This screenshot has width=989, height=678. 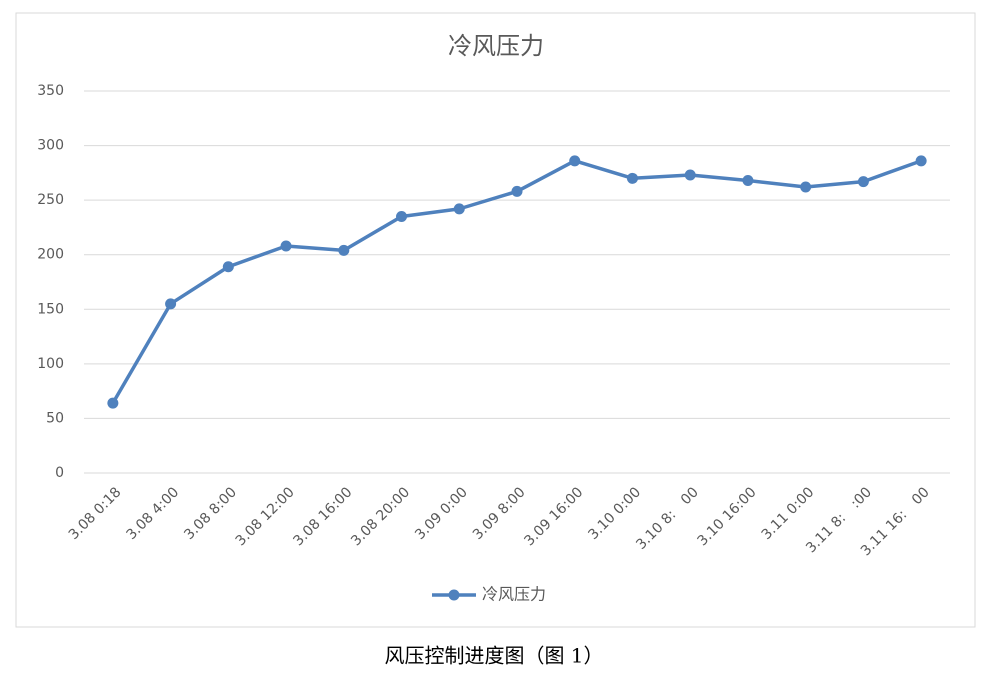 What do you see at coordinates (50, 309) in the screenshot?
I see `y-tick-label: 150` at bounding box center [50, 309].